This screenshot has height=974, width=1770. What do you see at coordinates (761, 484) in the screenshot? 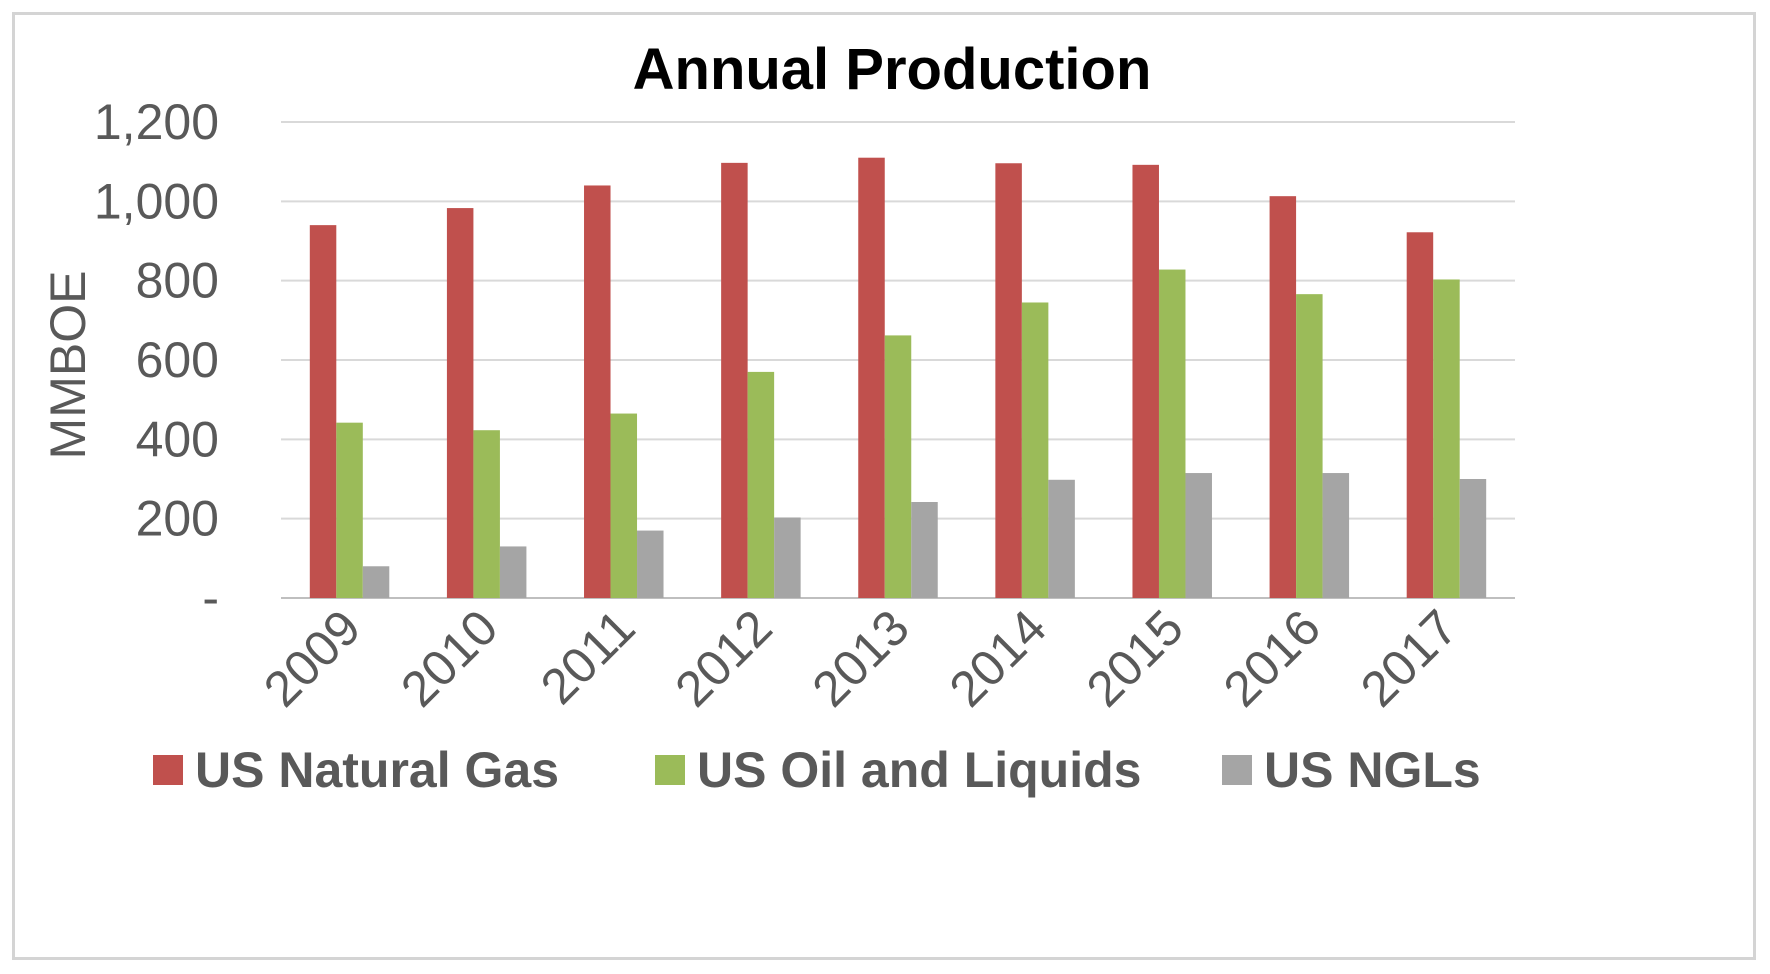
I see `bar-us-oil-and-liquids-2012` at bounding box center [761, 484].